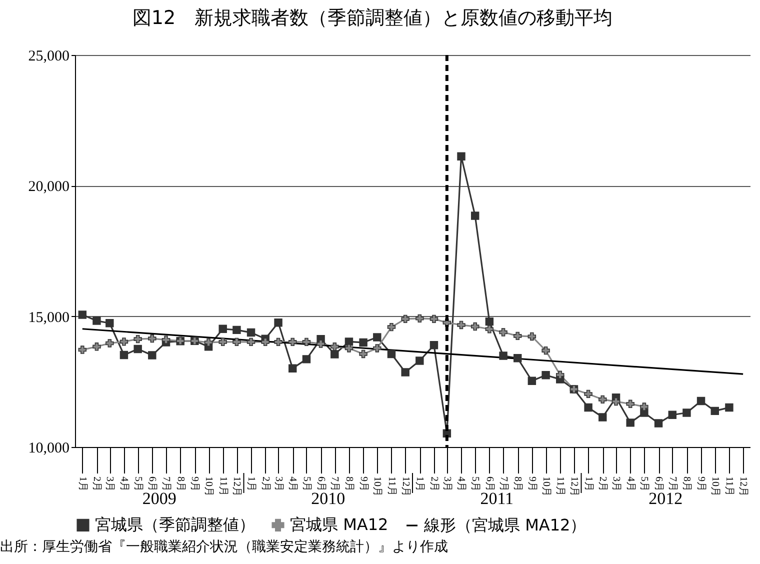  Describe the element at coordinates (175, 524) in the screenshot. I see `legend-label: 宮城県（季節調整値）` at that location.